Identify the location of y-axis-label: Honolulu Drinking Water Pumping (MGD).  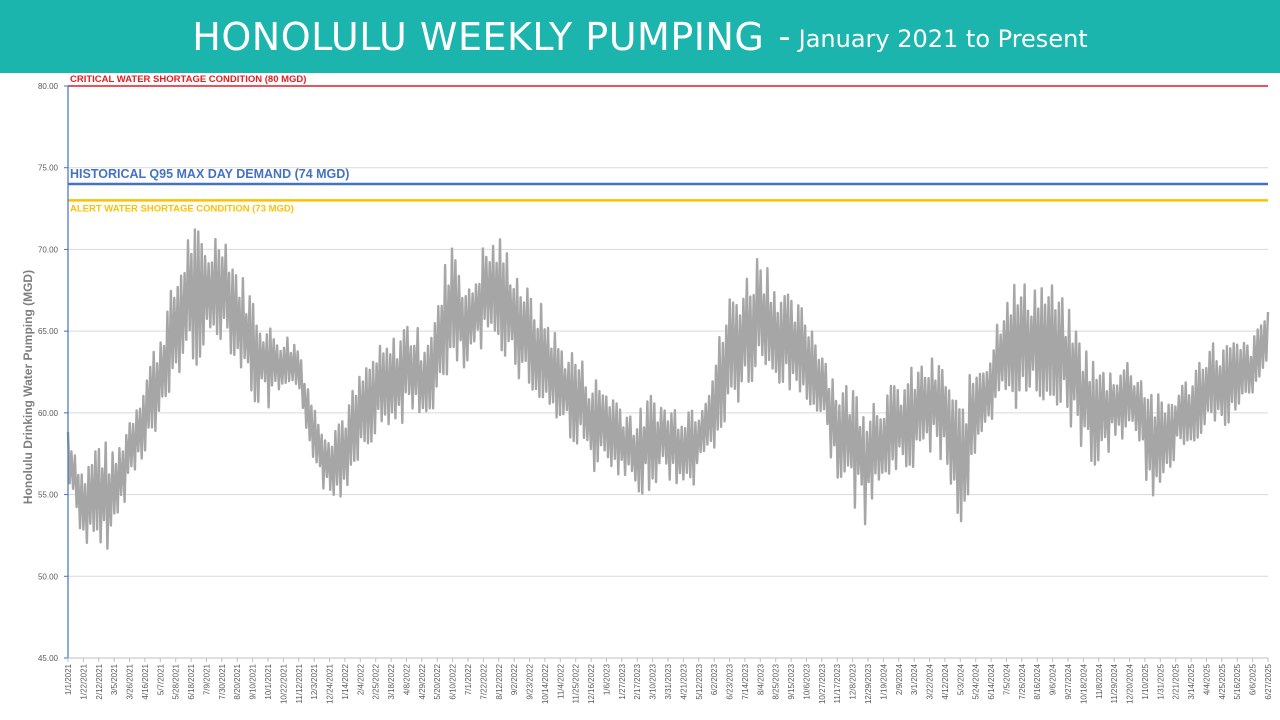
(28, 387).